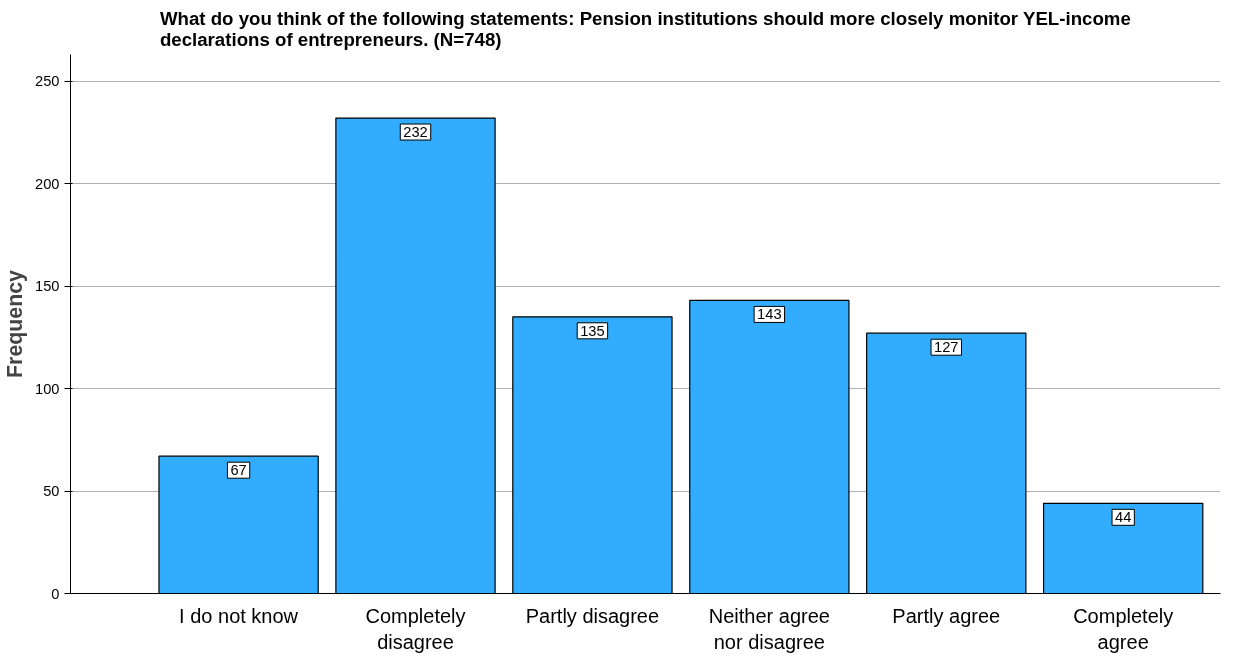  I want to click on data-label: 232, so click(415, 132).